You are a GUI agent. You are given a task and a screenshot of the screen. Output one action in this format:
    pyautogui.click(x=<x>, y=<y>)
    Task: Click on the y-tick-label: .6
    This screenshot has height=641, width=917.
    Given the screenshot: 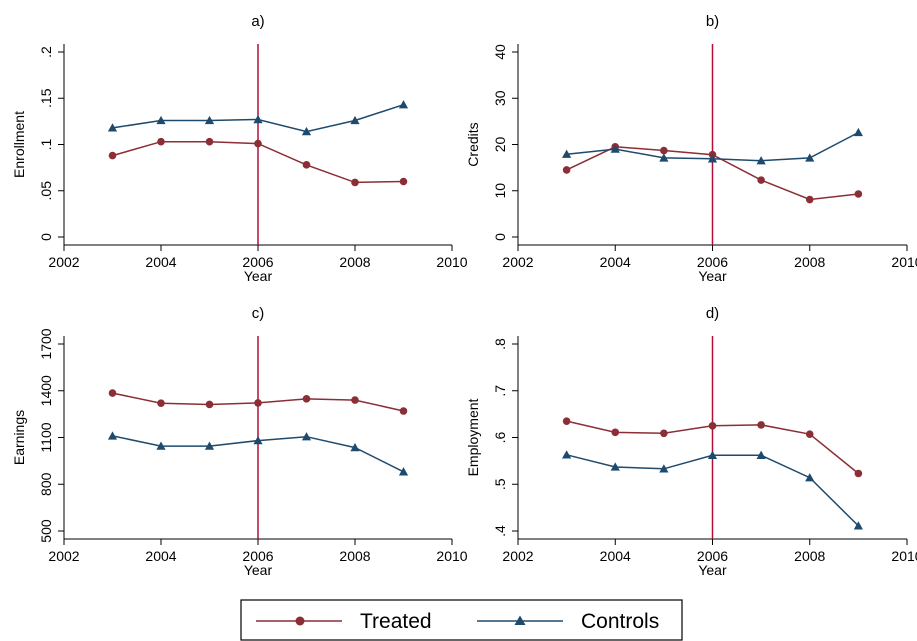 What is the action you would take?
    pyautogui.click(x=500, y=437)
    